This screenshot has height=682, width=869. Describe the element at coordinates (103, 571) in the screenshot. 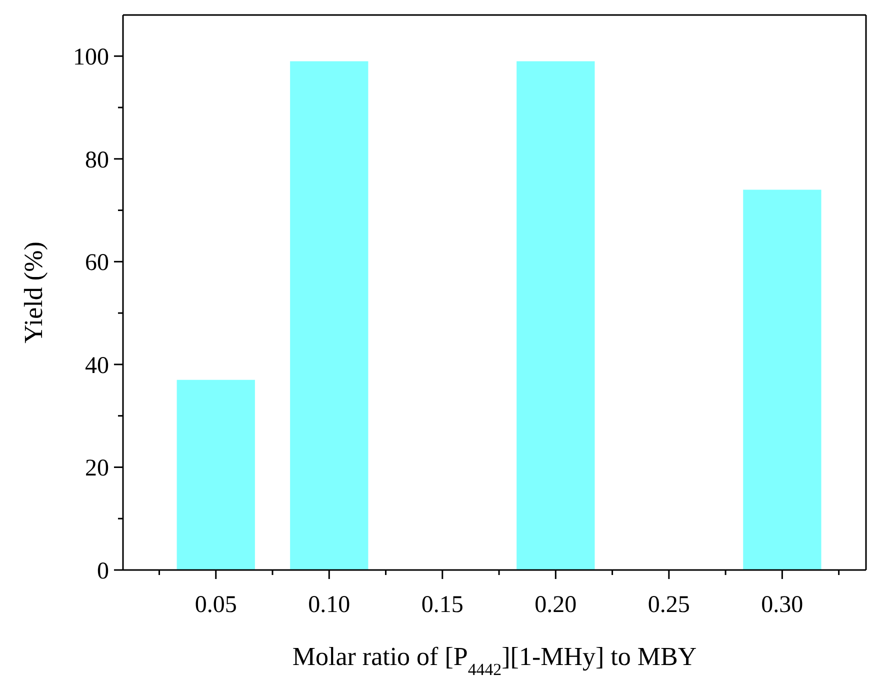

I see `y-tick-label: 0` at that location.